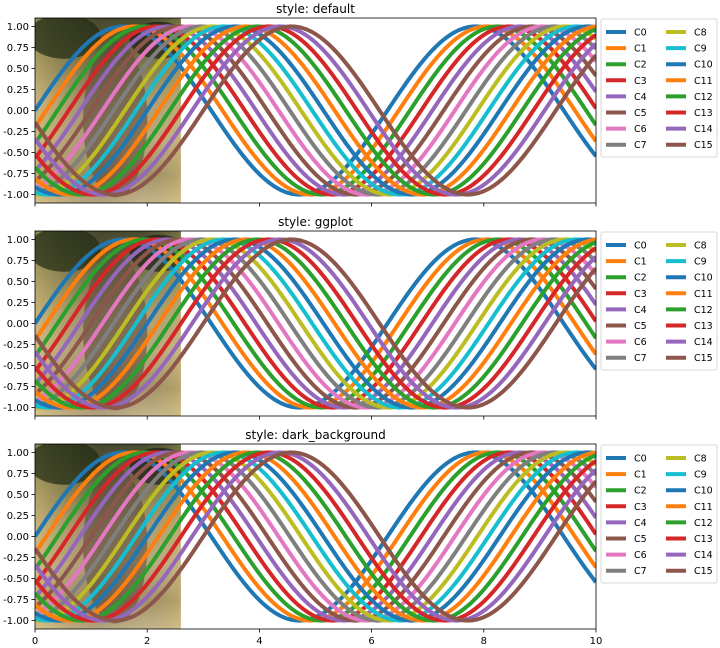  I want to click on x-tick-label: 2, so click(147, 641).